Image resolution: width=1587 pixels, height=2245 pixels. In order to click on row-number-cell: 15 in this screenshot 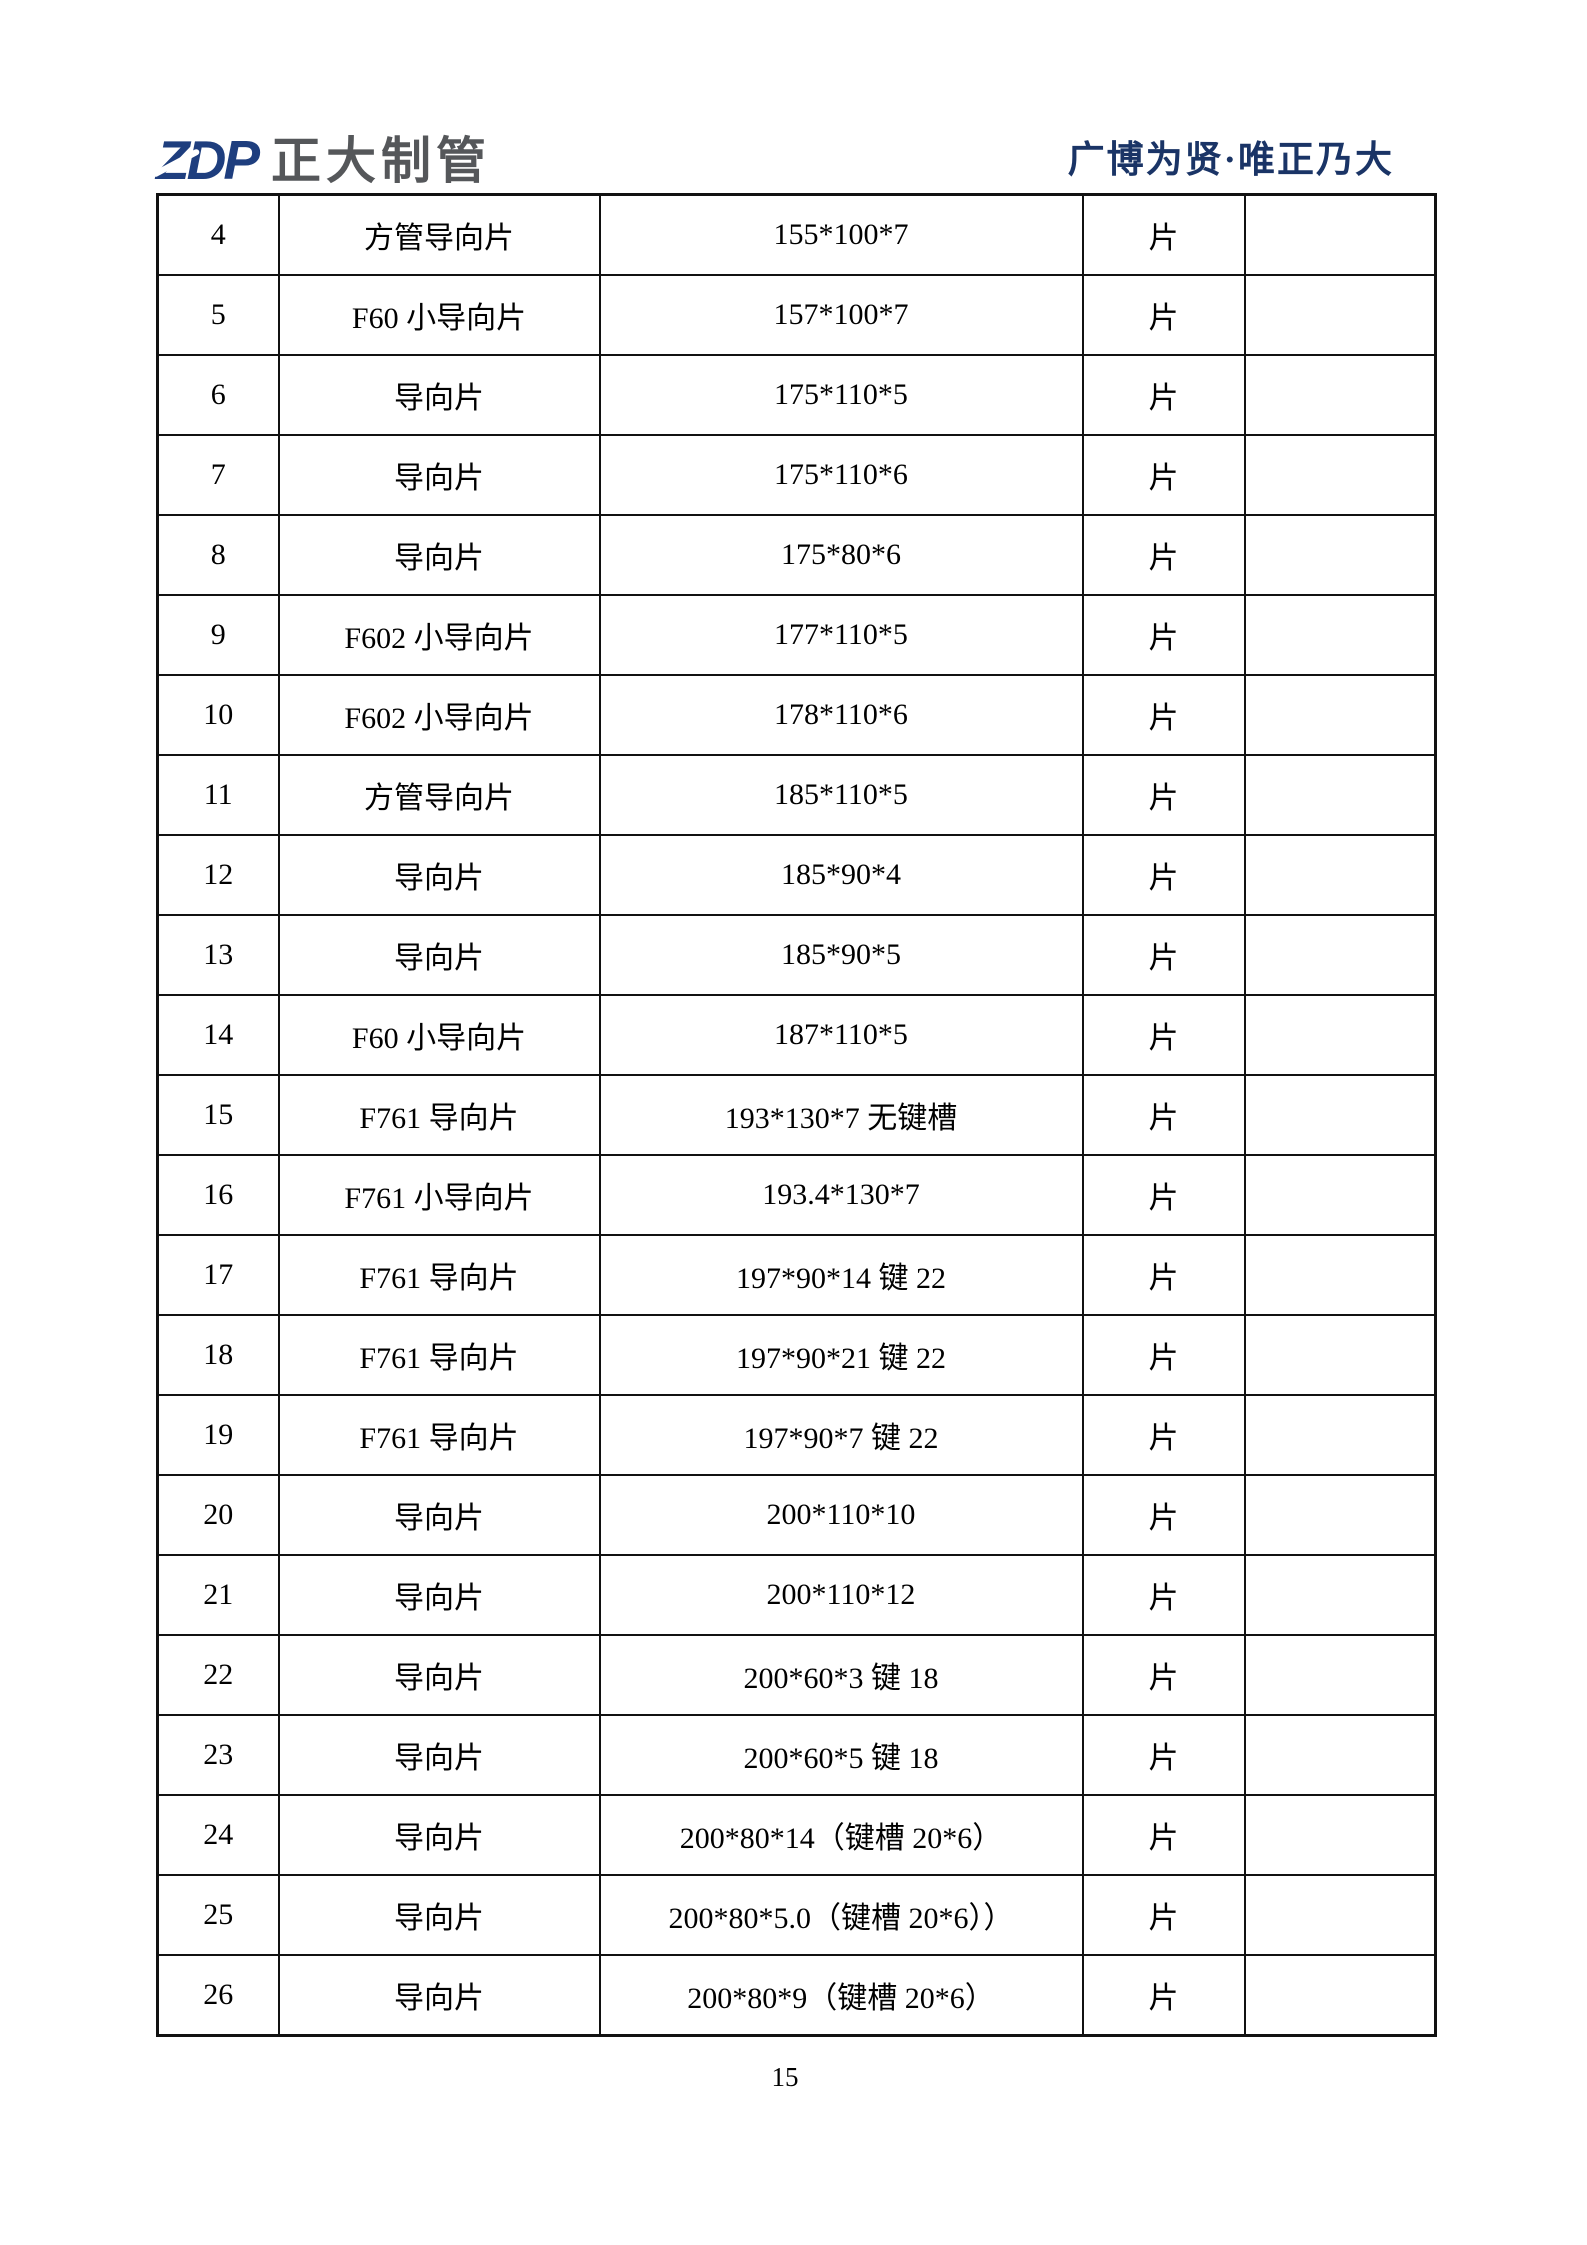, I will do `click(218, 1115)`.